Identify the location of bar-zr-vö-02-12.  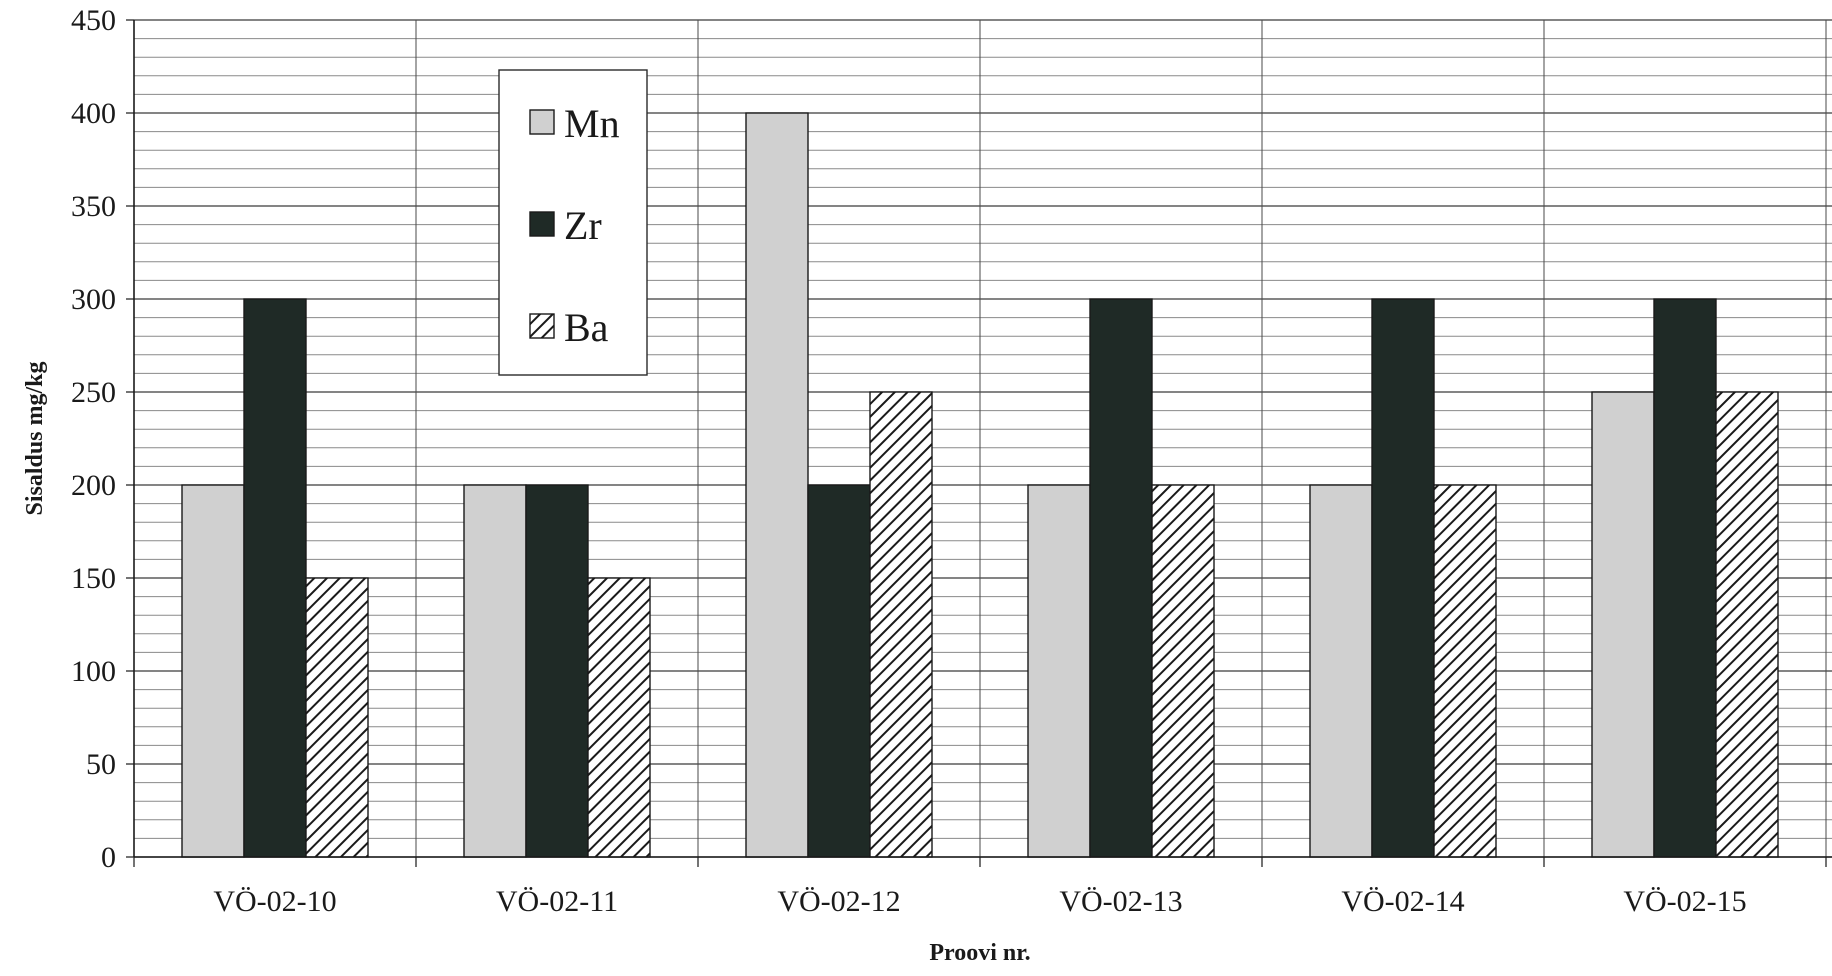
(839, 671).